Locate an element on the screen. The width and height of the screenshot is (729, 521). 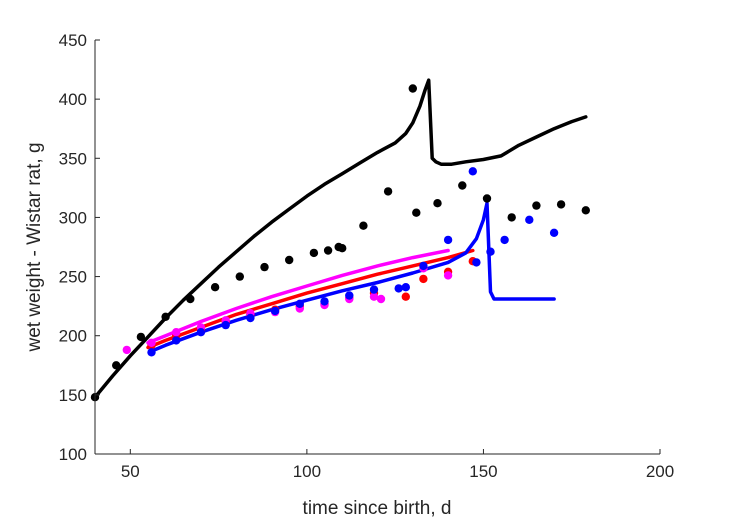
x-tick-label: 150 is located at coordinates (483, 471).